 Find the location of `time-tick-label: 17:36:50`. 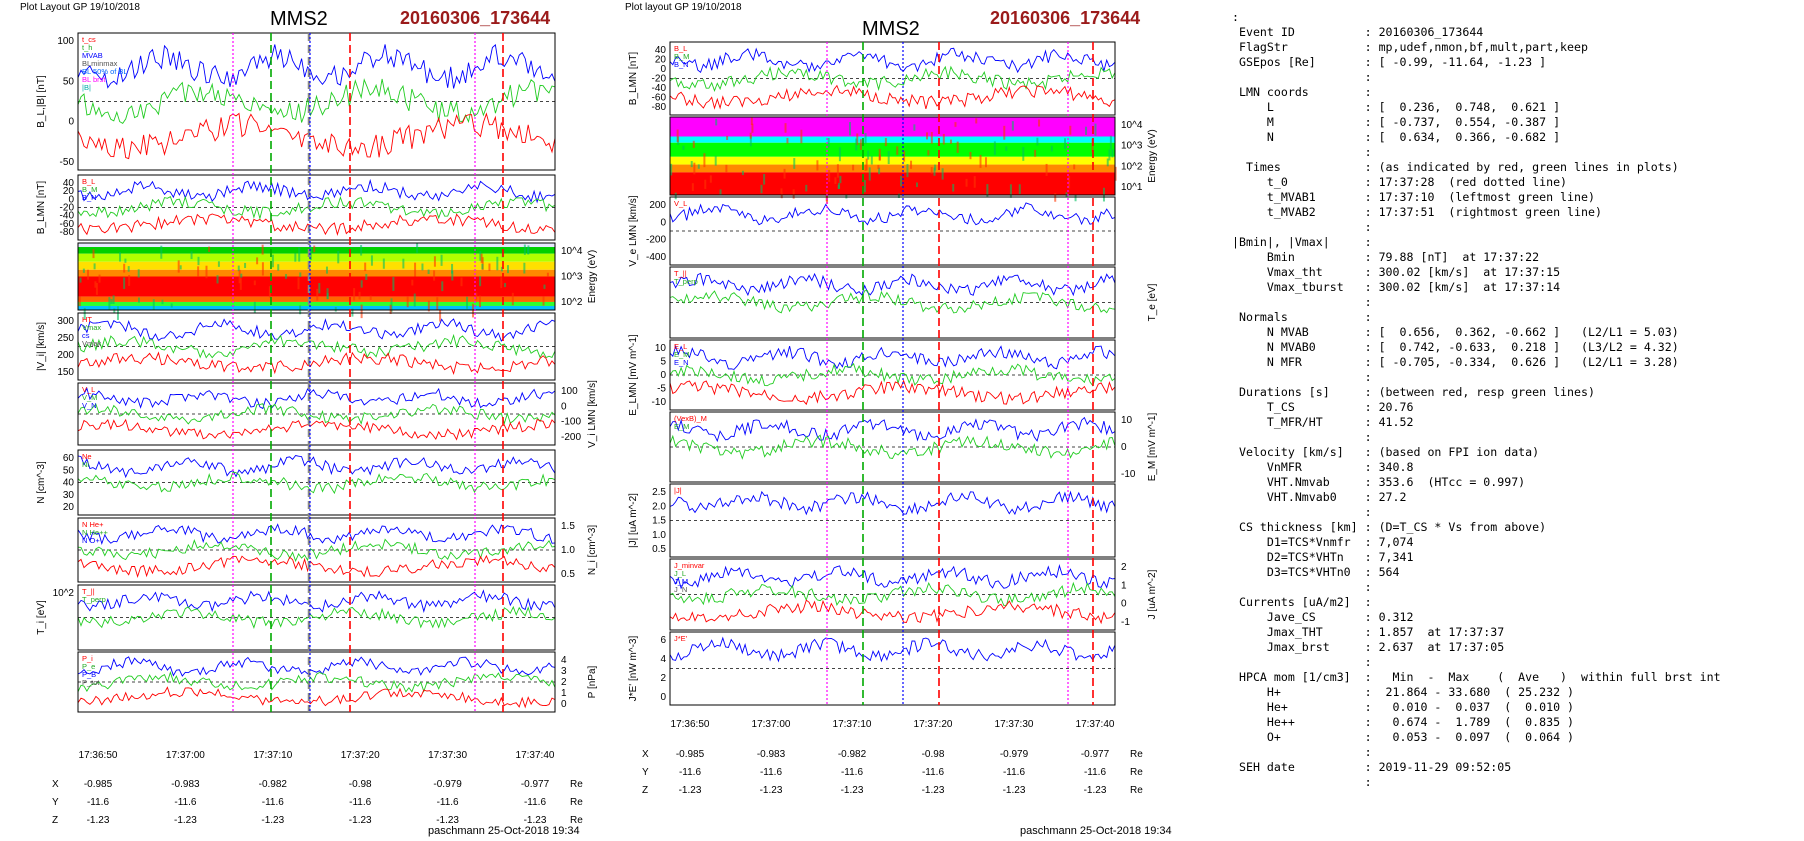

time-tick-label: 17:36:50 is located at coordinates (690, 724).